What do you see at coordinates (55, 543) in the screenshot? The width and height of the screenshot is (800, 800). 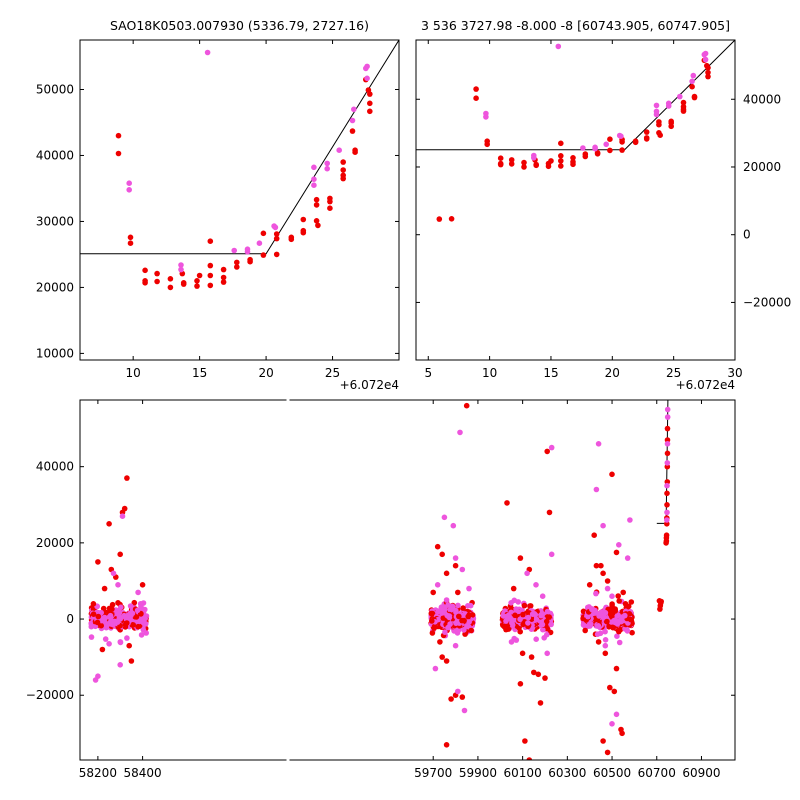 I see `y-tick-label: 20000` at bounding box center [55, 543].